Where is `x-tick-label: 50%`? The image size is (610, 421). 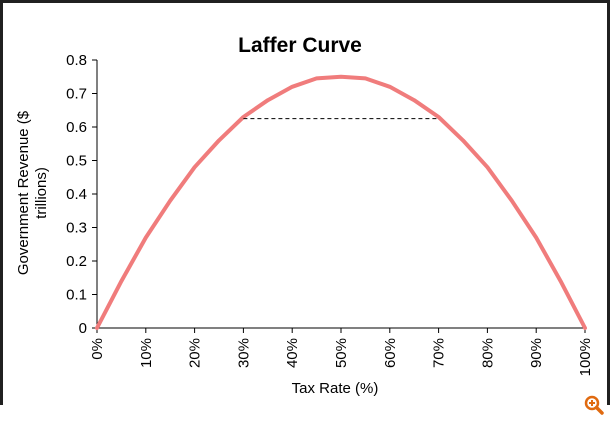 x-tick-label: 50% is located at coordinates (341, 353).